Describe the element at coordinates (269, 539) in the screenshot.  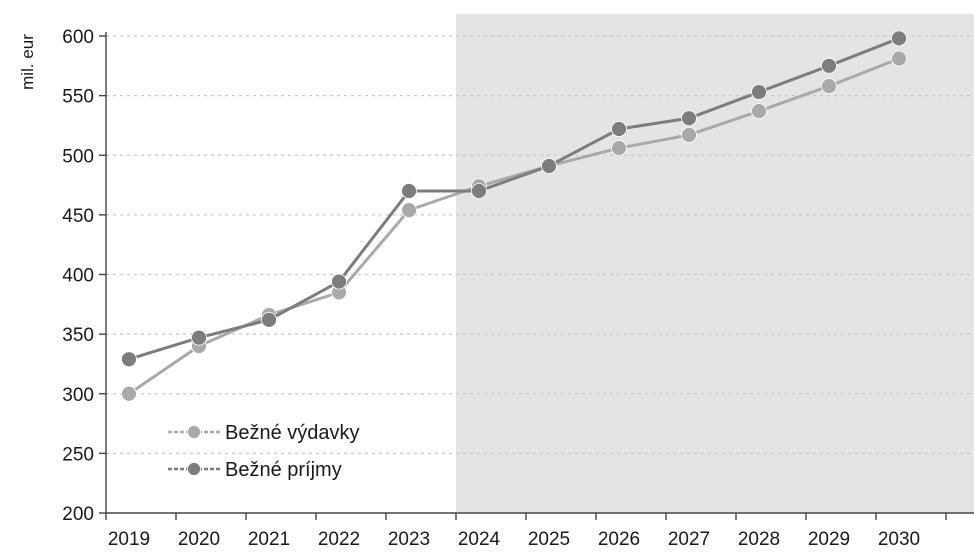
I see `x-tick-label: 2021` at that location.